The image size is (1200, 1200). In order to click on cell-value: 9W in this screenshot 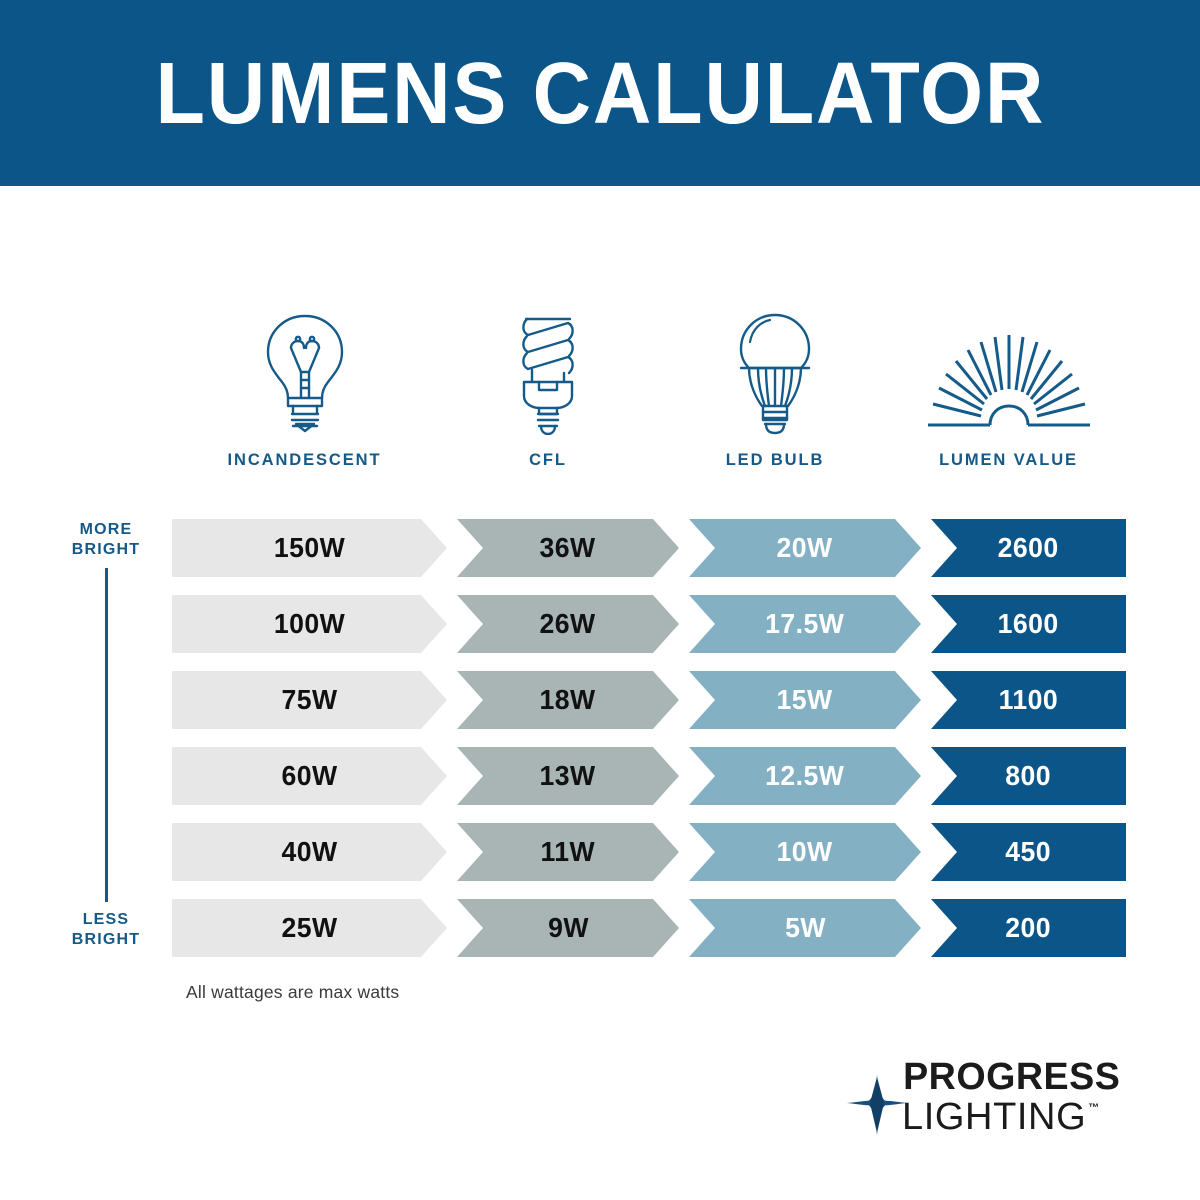, I will do `click(568, 927)`.